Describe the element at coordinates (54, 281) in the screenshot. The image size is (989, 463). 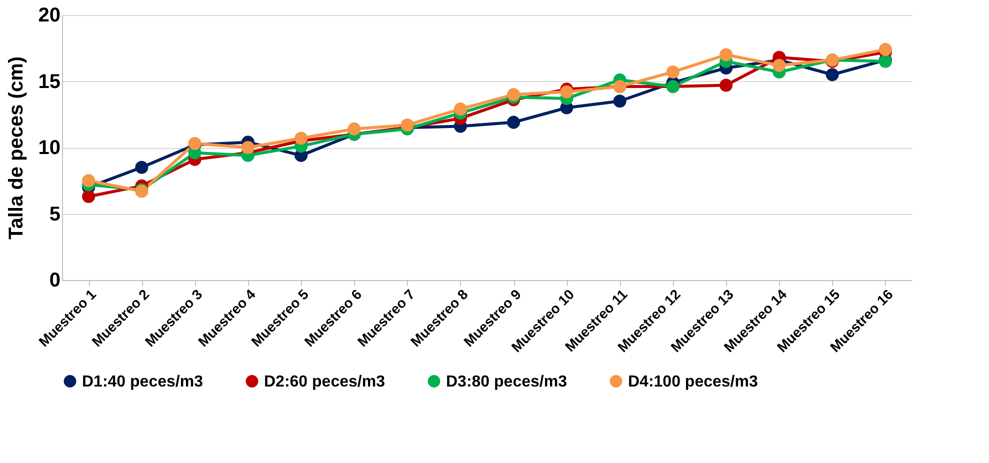
I see `y-tick-label: 0` at that location.